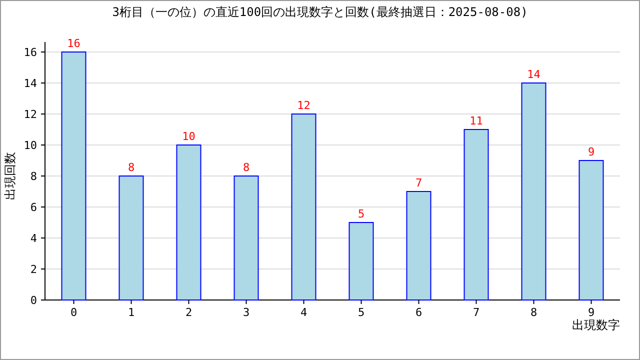 The height and width of the screenshot is (360, 640). I want to click on x-tick-label: 0, so click(74, 312).